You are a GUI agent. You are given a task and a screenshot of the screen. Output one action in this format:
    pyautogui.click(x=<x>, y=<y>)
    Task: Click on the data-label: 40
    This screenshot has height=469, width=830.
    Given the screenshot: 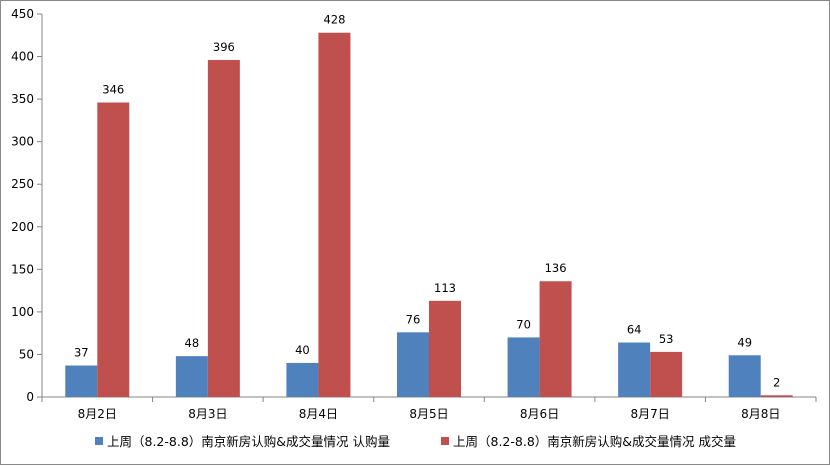 What is the action you would take?
    pyautogui.click(x=302, y=350)
    